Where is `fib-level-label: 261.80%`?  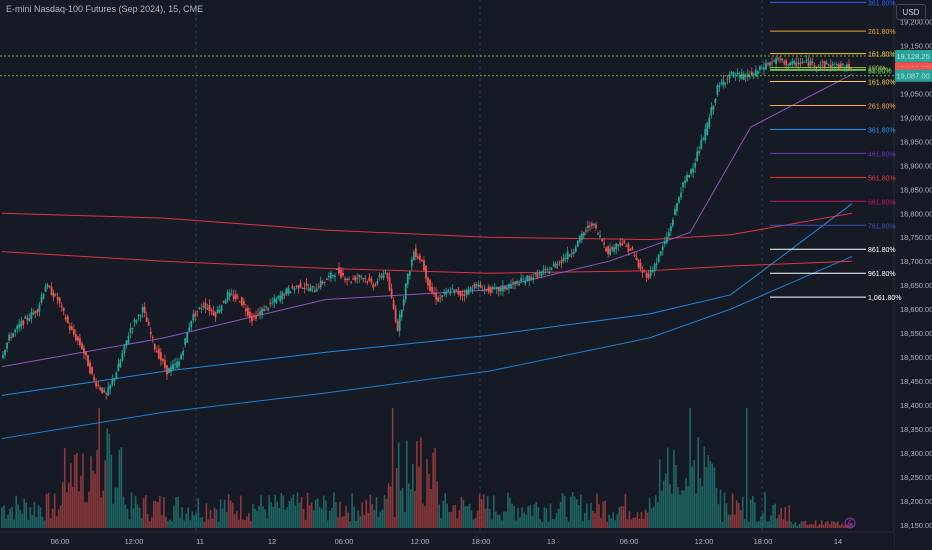 fib-level-label: 261.80% is located at coordinates (882, 106).